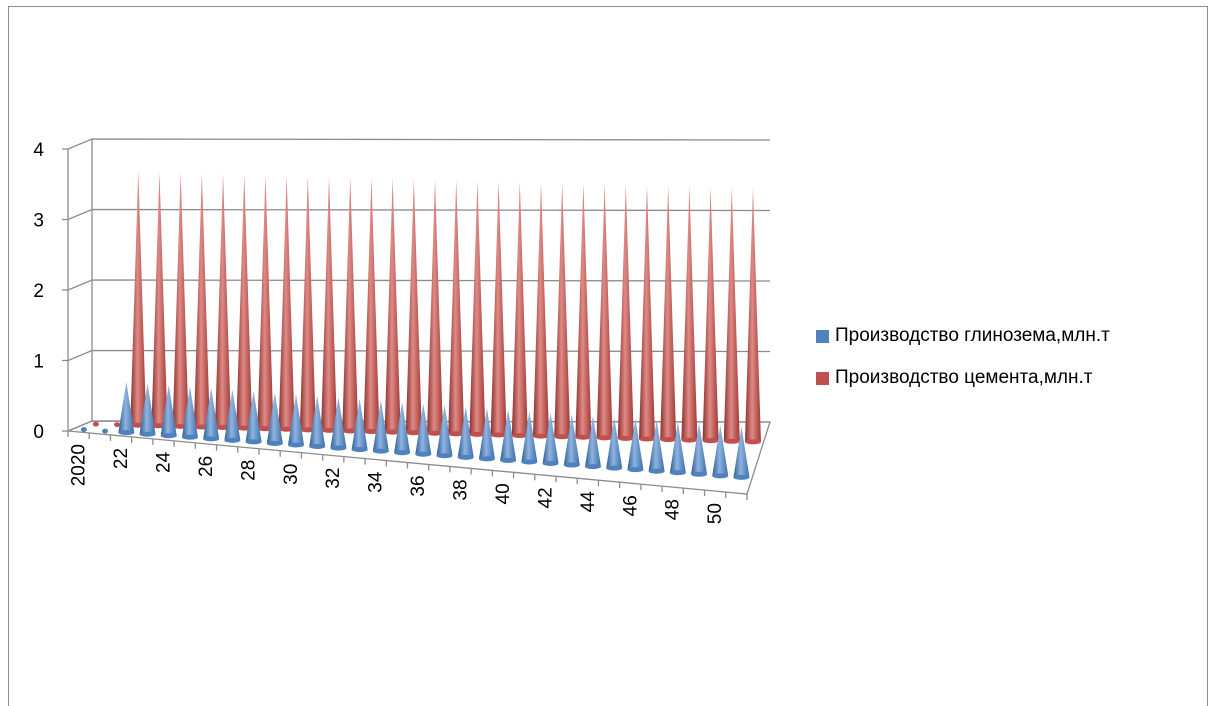  I want to click on legend-swatch-alumina, so click(822, 336).